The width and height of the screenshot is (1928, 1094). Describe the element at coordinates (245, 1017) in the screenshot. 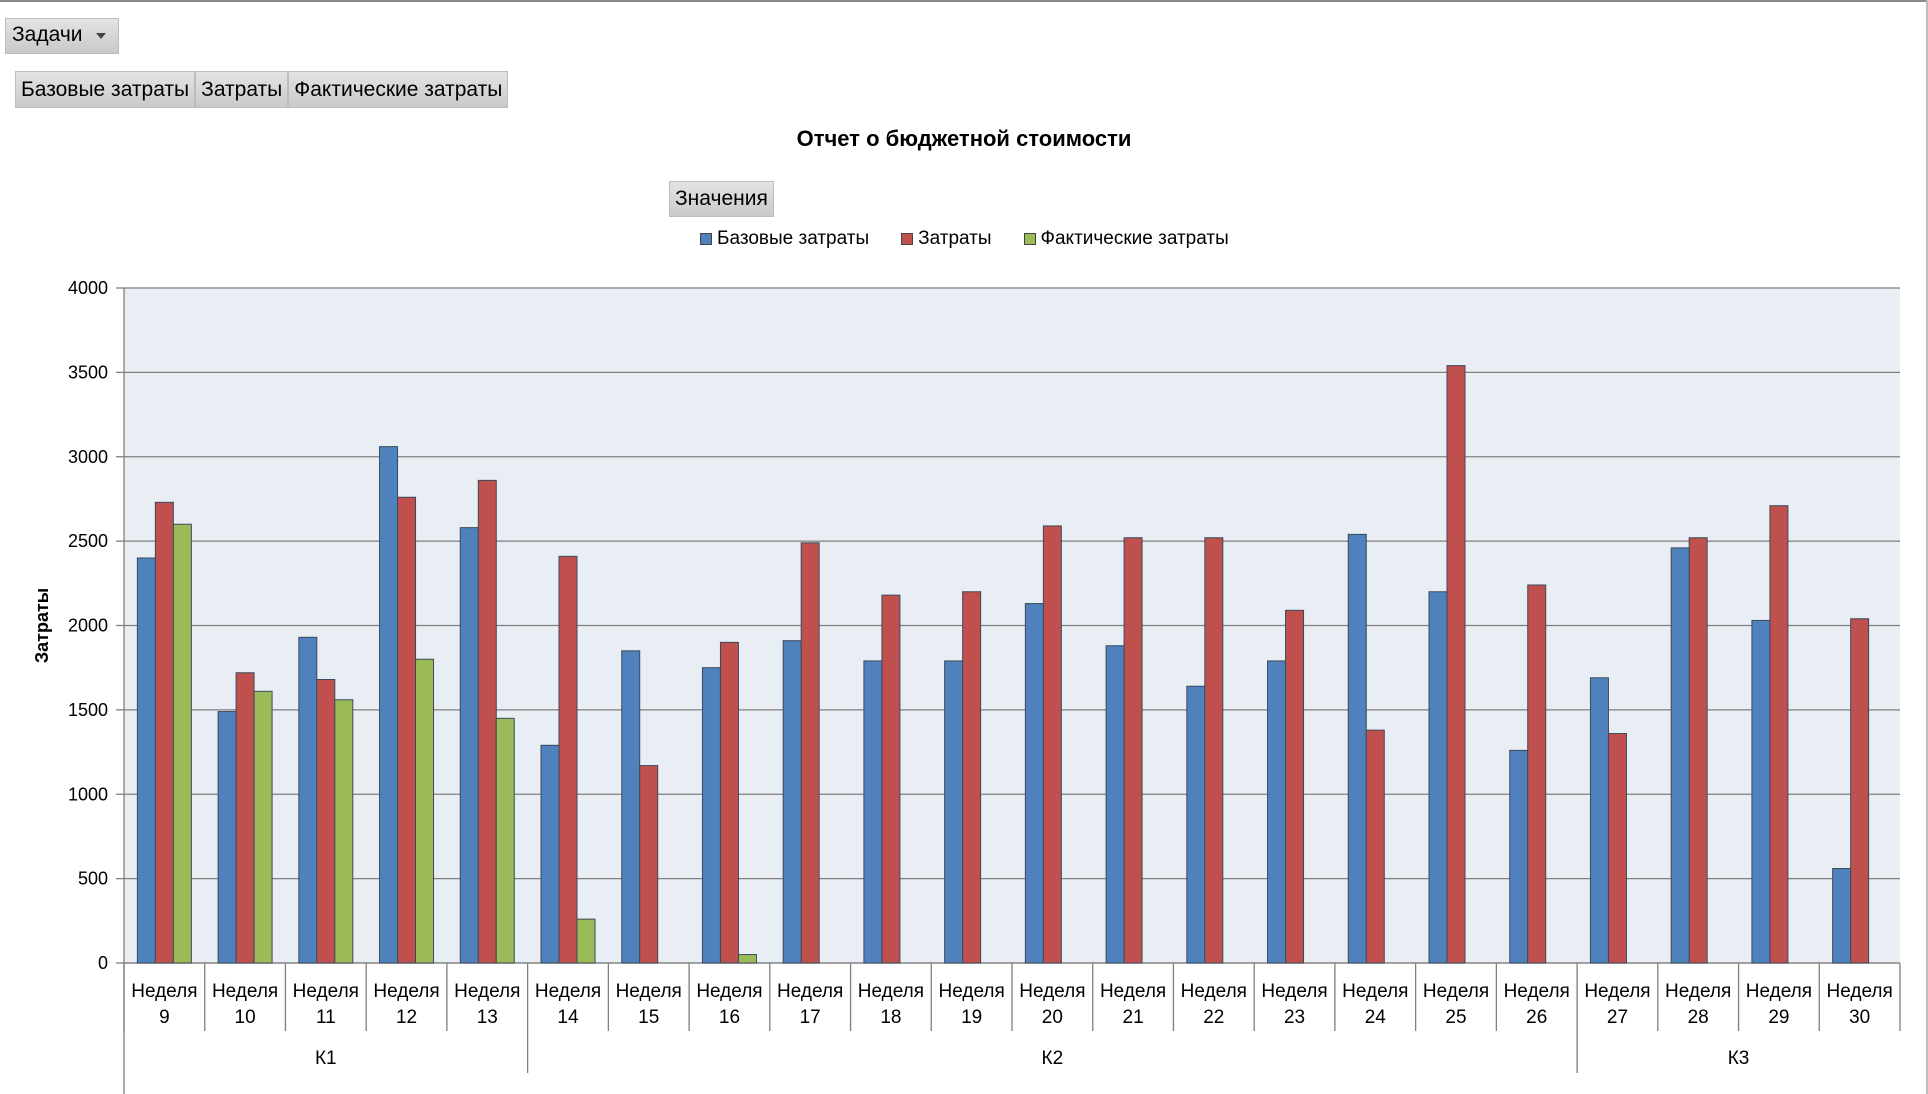

I see `category-label-line2: 10` at that location.